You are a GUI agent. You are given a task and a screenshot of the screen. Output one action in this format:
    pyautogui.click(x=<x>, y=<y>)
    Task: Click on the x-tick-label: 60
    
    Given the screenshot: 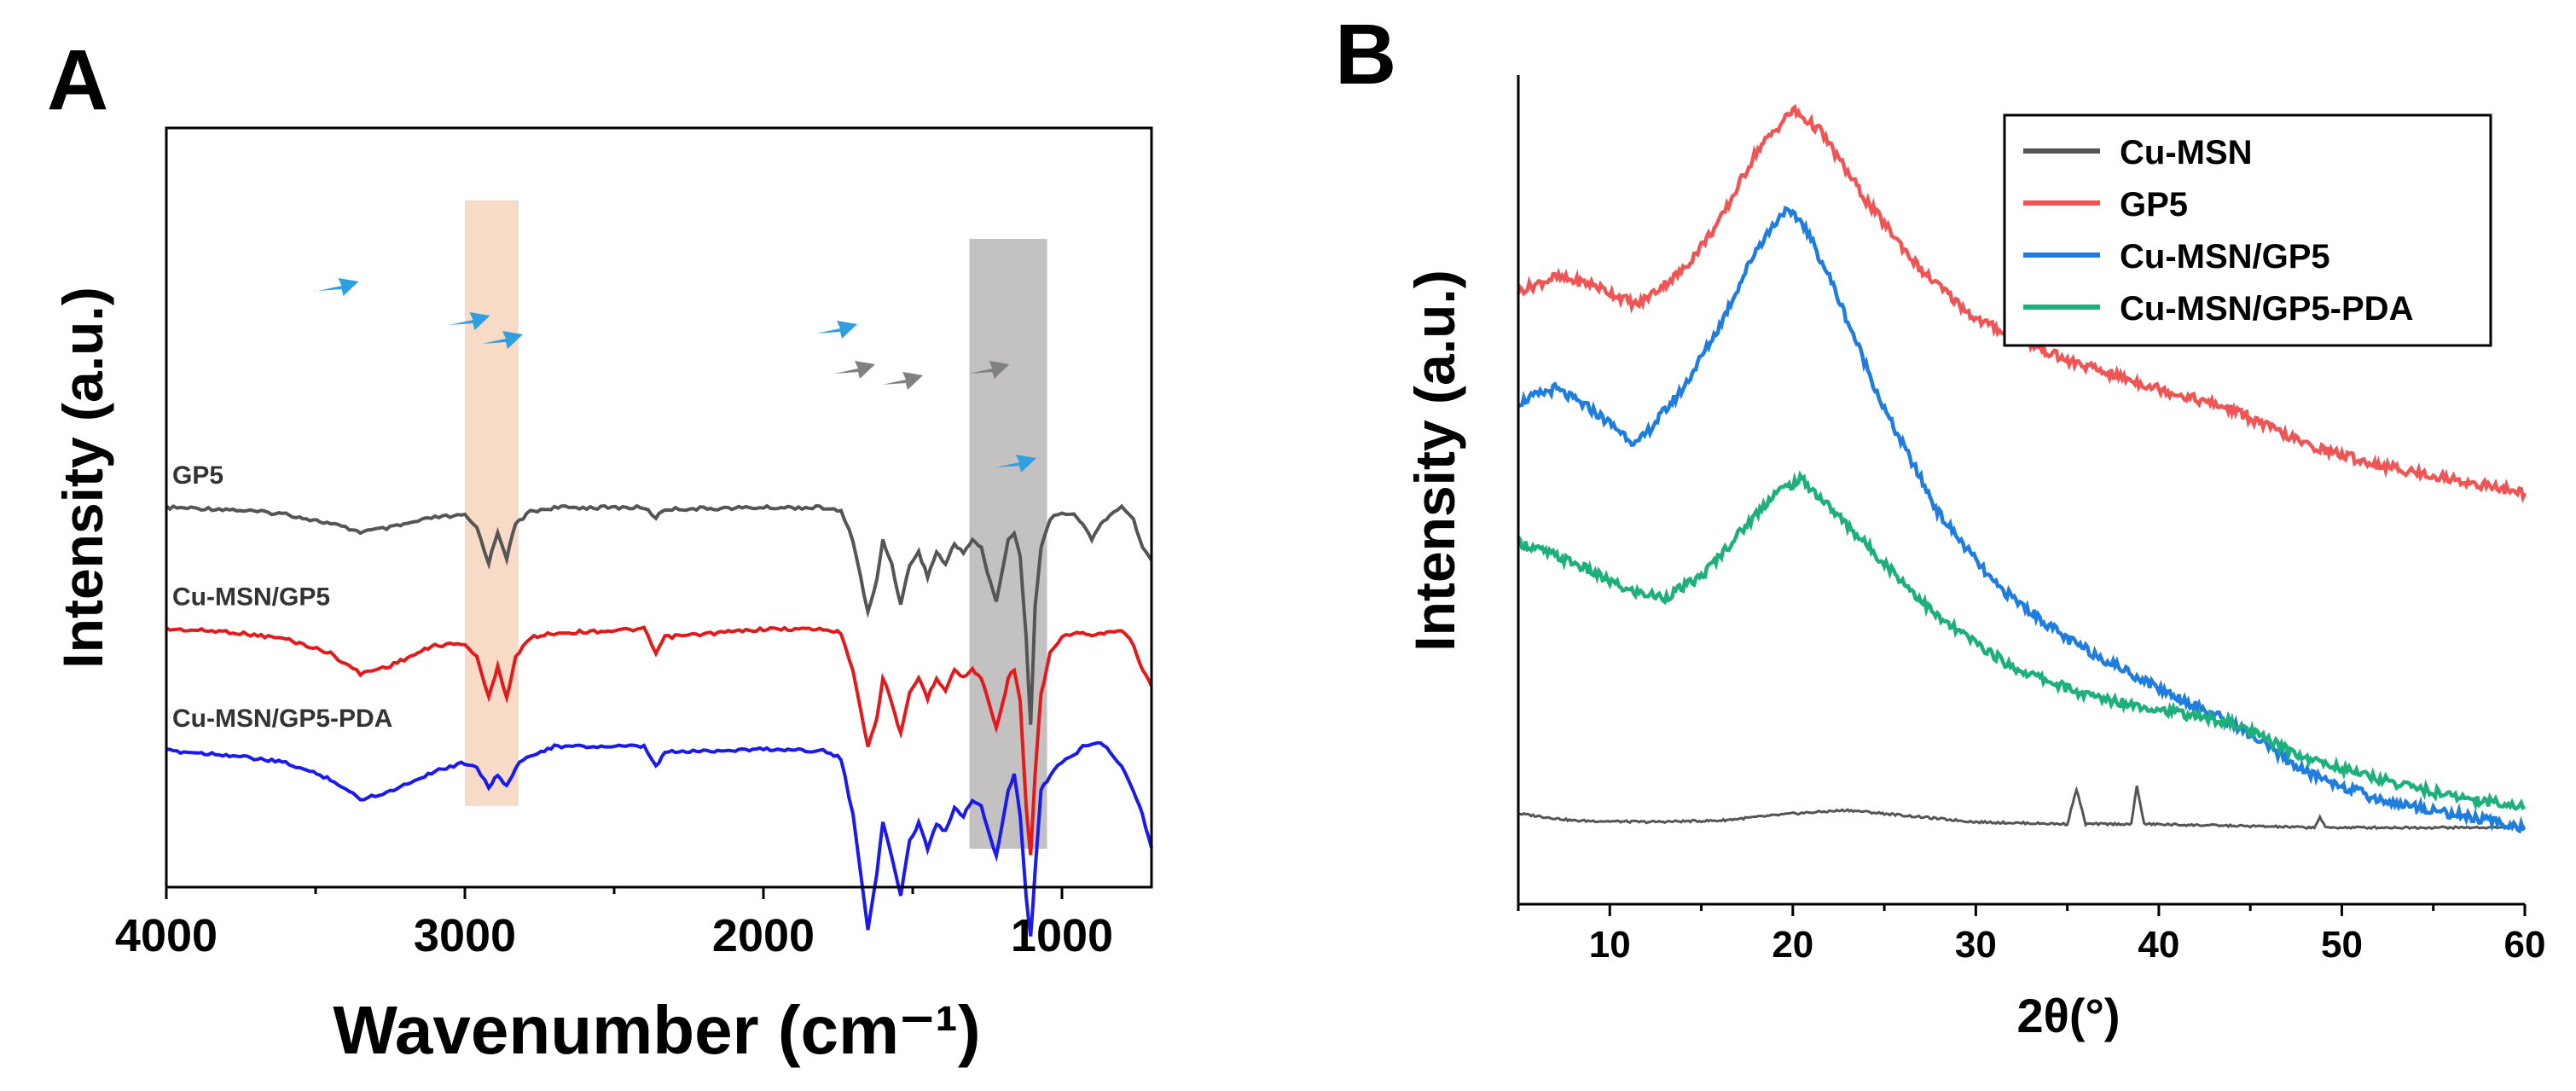 What is the action you would take?
    pyautogui.click(x=2525, y=945)
    